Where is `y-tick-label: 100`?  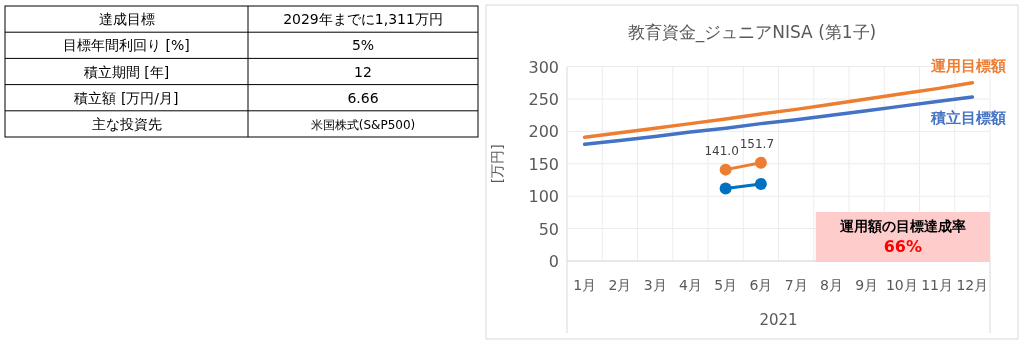 y-tick-label: 100 is located at coordinates (543, 197).